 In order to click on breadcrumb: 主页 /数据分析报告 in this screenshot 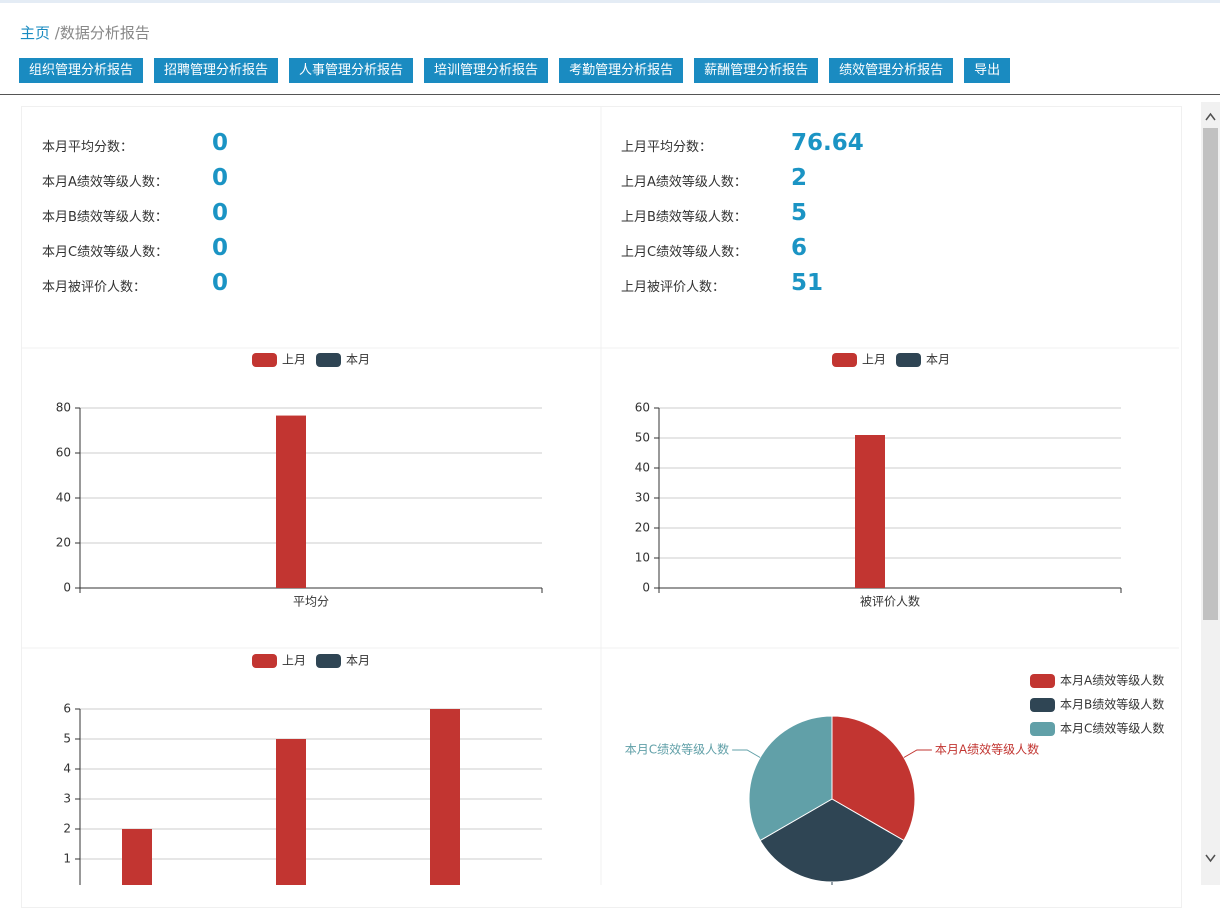, I will do `click(85, 32)`.